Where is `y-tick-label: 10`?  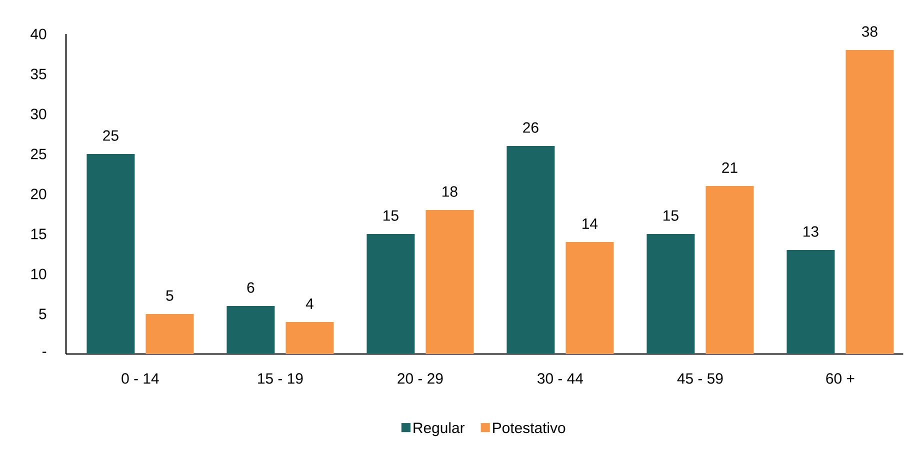 y-tick-label: 10 is located at coordinates (38, 274).